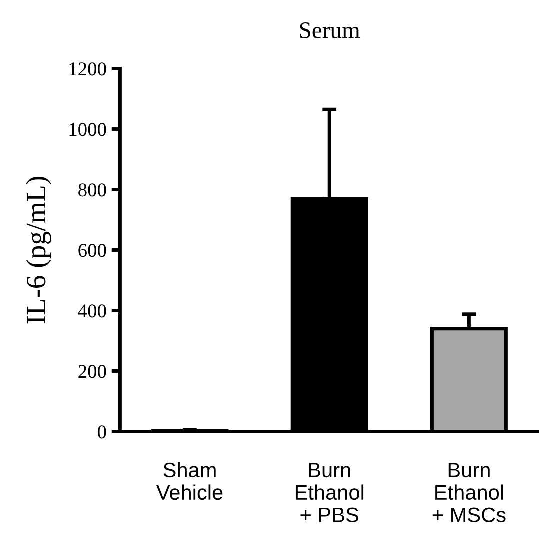 The width and height of the screenshot is (539, 550). I want to click on x-tick-label: Burn Ethanol + PBS, so click(330, 492).